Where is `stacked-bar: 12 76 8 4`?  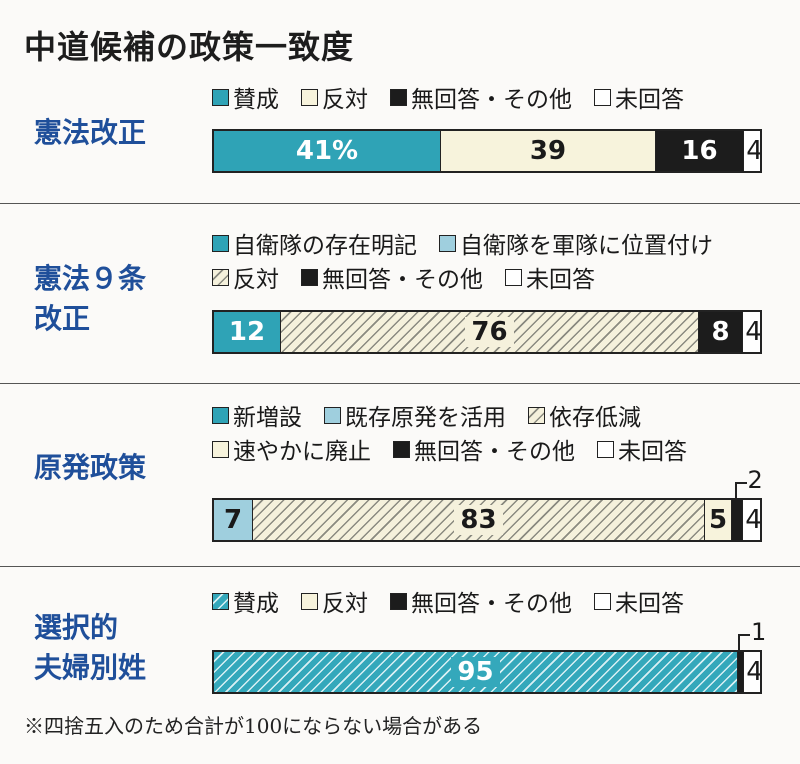
stacked-bar: 12 76 8 4 is located at coordinates (487, 332).